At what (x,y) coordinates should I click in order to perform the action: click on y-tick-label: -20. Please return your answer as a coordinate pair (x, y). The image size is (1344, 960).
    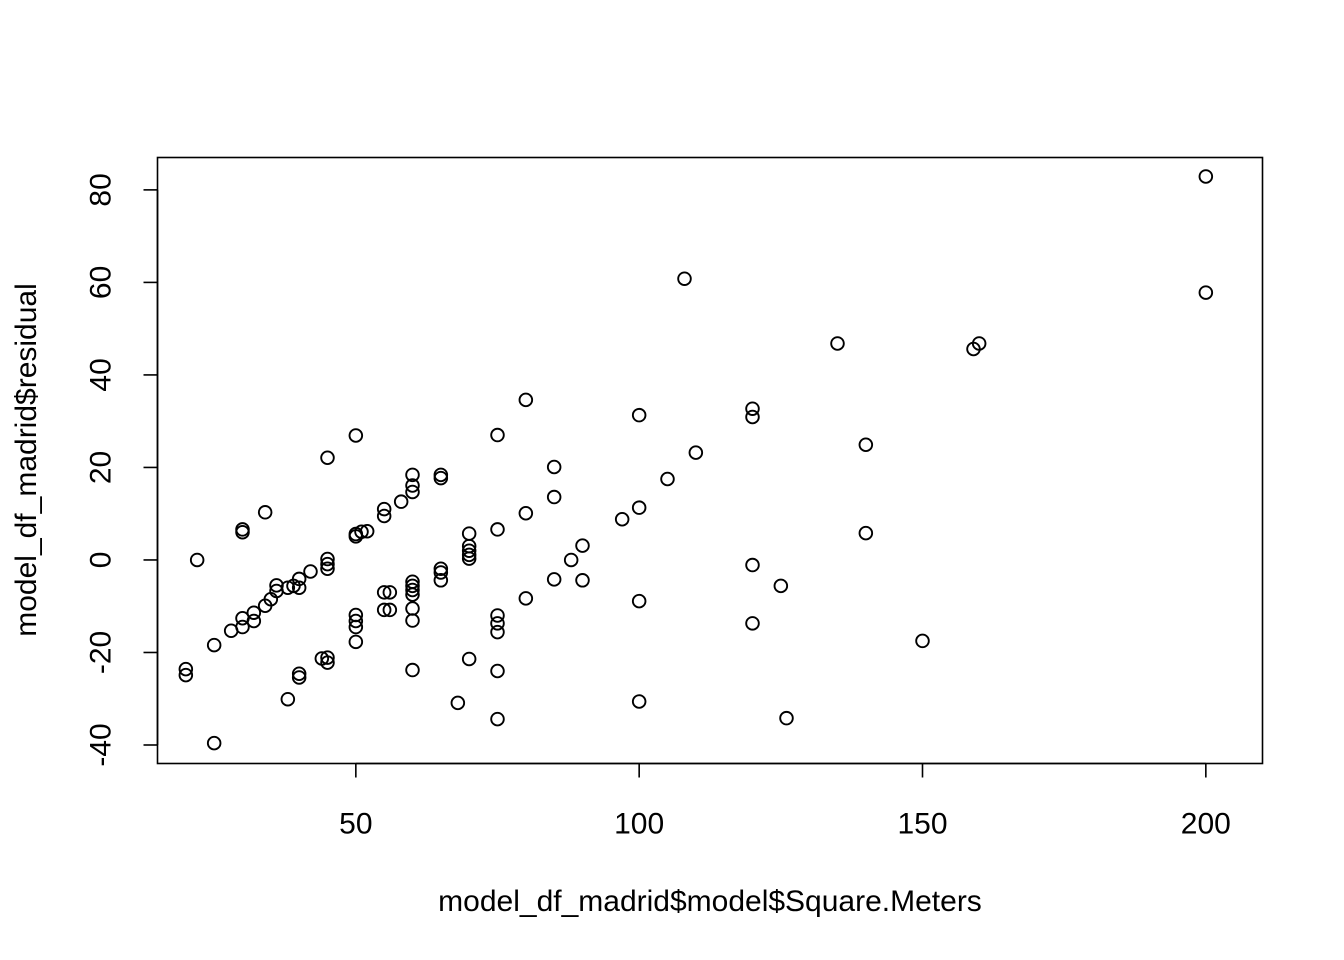
    Looking at the image, I should click on (101, 652).